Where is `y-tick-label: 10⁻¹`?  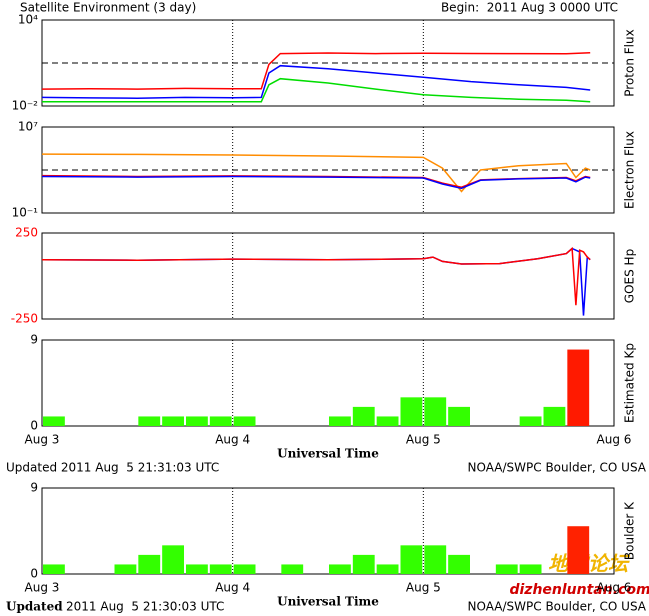 y-tick-label: 10⁻¹ is located at coordinates (25, 213).